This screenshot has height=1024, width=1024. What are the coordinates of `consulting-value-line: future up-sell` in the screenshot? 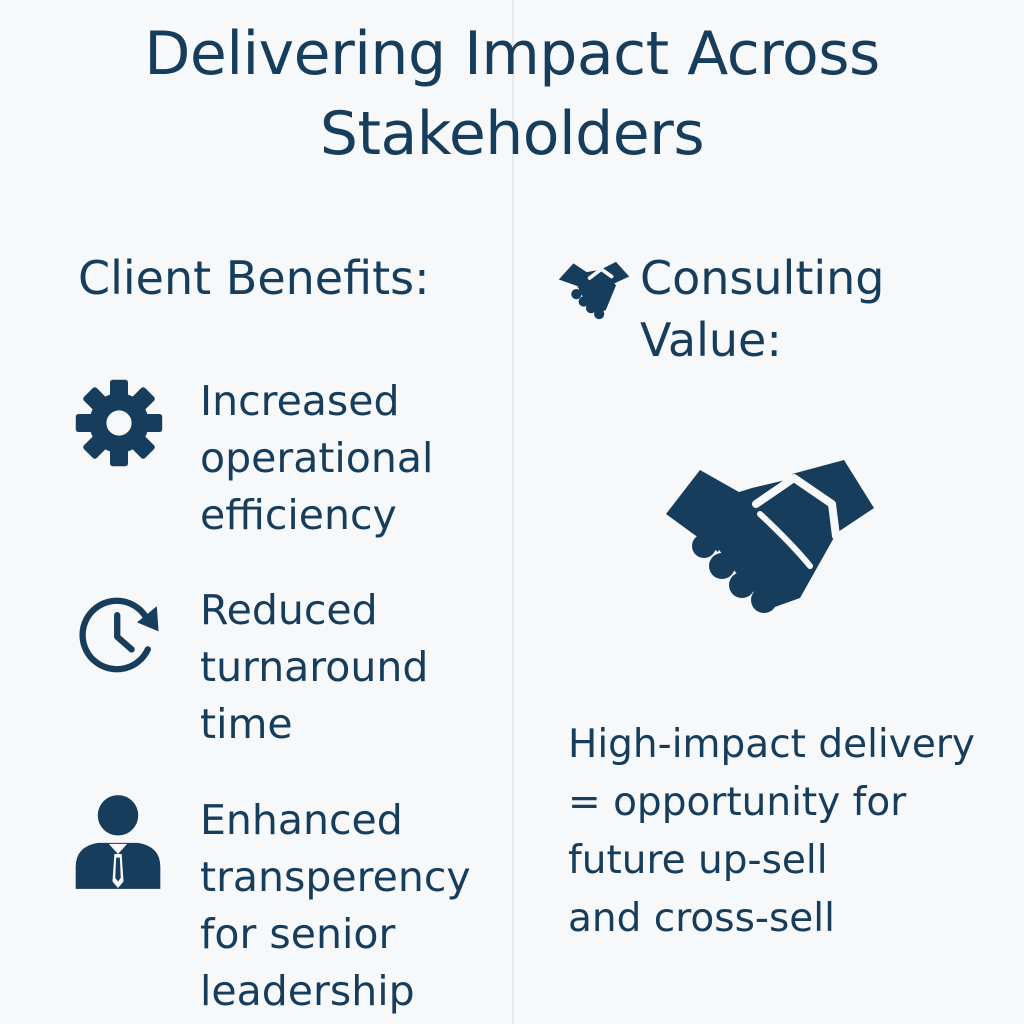 It's located at (698, 860).